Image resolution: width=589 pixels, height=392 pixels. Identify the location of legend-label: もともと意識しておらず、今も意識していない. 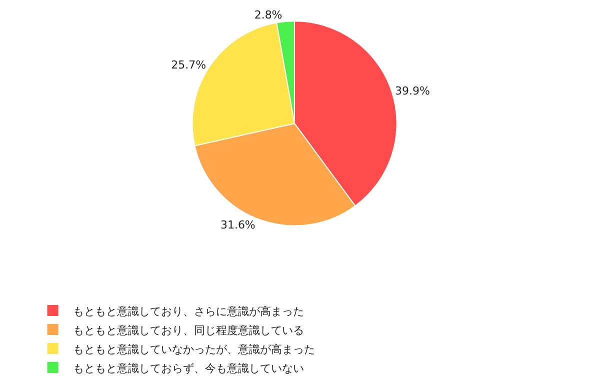
(188, 368).